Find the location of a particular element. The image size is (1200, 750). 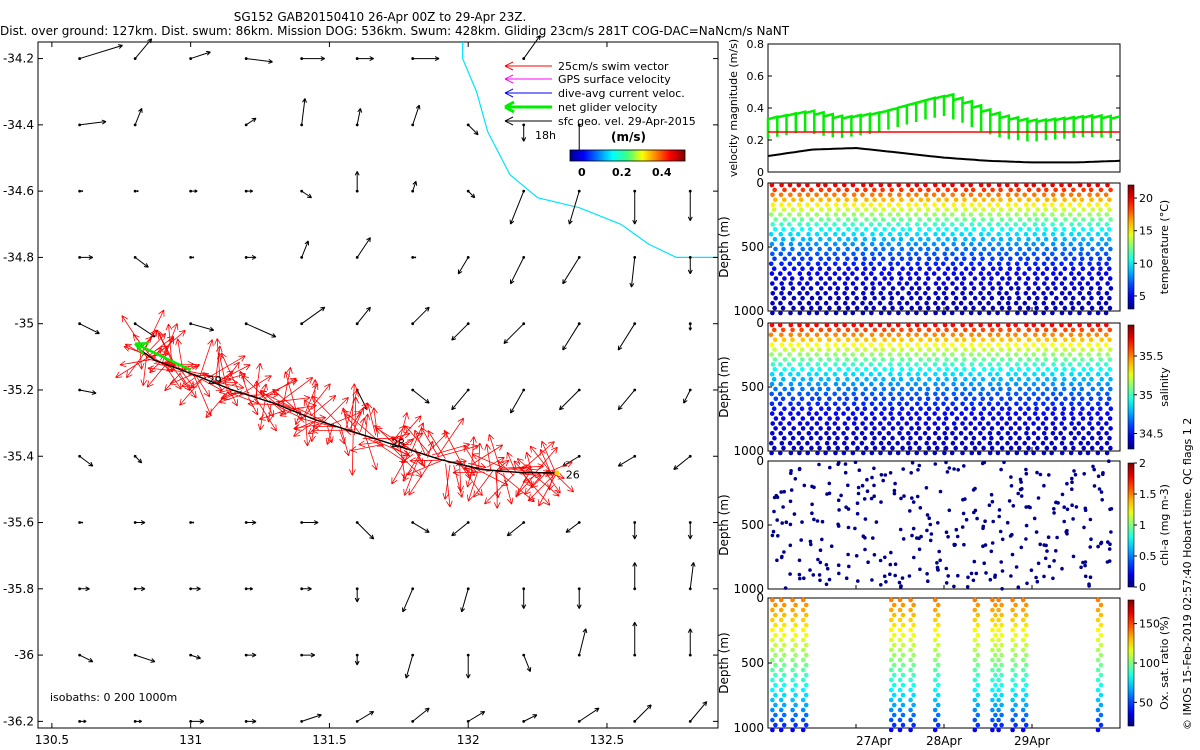

day-label: 29 is located at coordinates (215, 380).